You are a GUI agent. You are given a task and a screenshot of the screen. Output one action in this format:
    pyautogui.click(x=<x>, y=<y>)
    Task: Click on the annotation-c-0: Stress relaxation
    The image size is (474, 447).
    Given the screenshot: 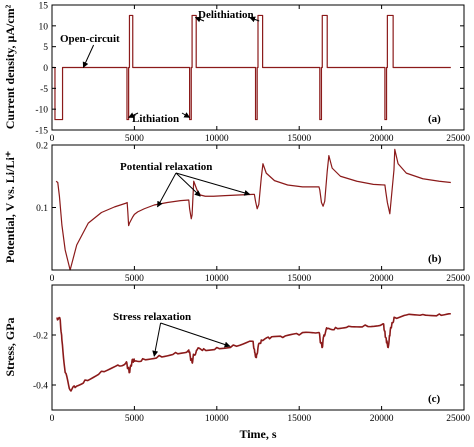 What is the action you would take?
    pyautogui.click(x=152, y=317)
    